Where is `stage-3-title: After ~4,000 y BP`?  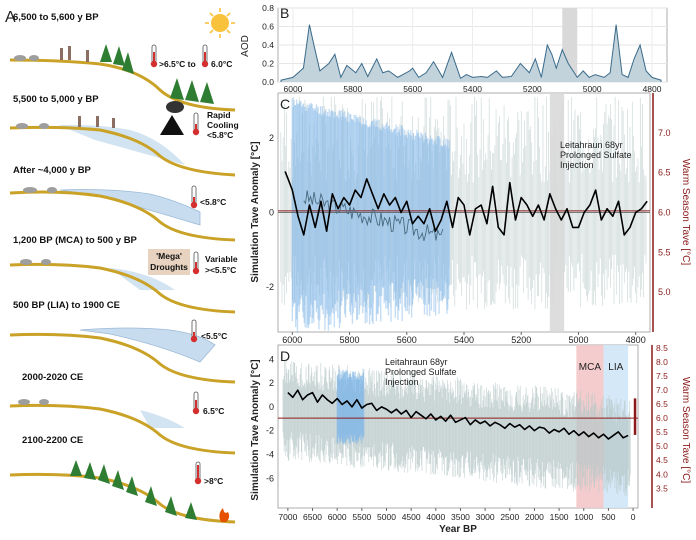
stage-3-title: After ~4,000 y BP is located at coordinates (52, 170).